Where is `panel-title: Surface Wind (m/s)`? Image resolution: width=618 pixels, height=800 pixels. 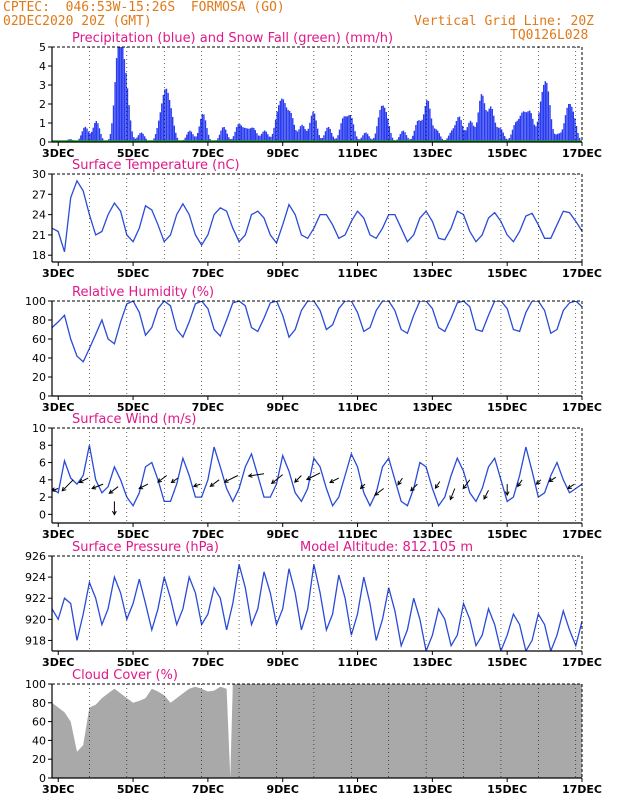 panel-title: Surface Wind (m/s) is located at coordinates (134, 419).